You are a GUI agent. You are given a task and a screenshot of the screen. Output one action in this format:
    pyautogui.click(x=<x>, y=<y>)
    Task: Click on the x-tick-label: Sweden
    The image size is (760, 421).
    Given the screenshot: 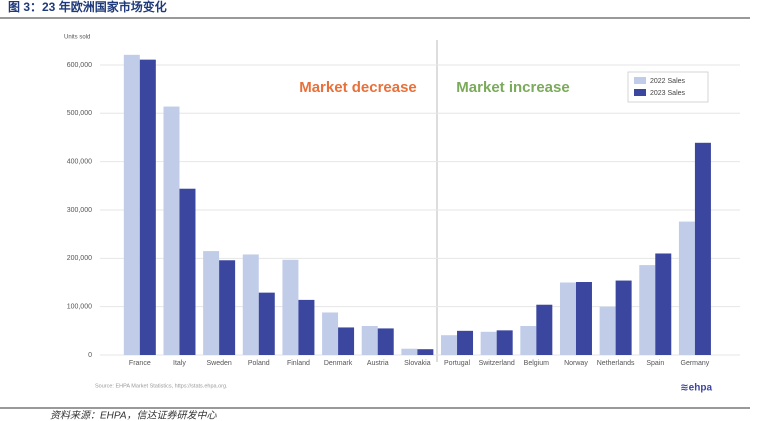 What is the action you would take?
    pyautogui.click(x=218, y=363)
    